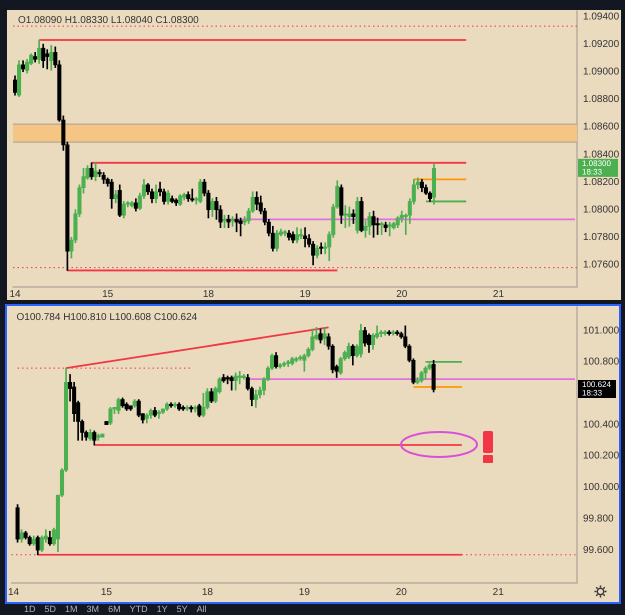 This screenshot has height=615, width=625. What do you see at coordinates (601, 424) in the screenshot?
I see `y-tick-label: 100.400` at bounding box center [601, 424].